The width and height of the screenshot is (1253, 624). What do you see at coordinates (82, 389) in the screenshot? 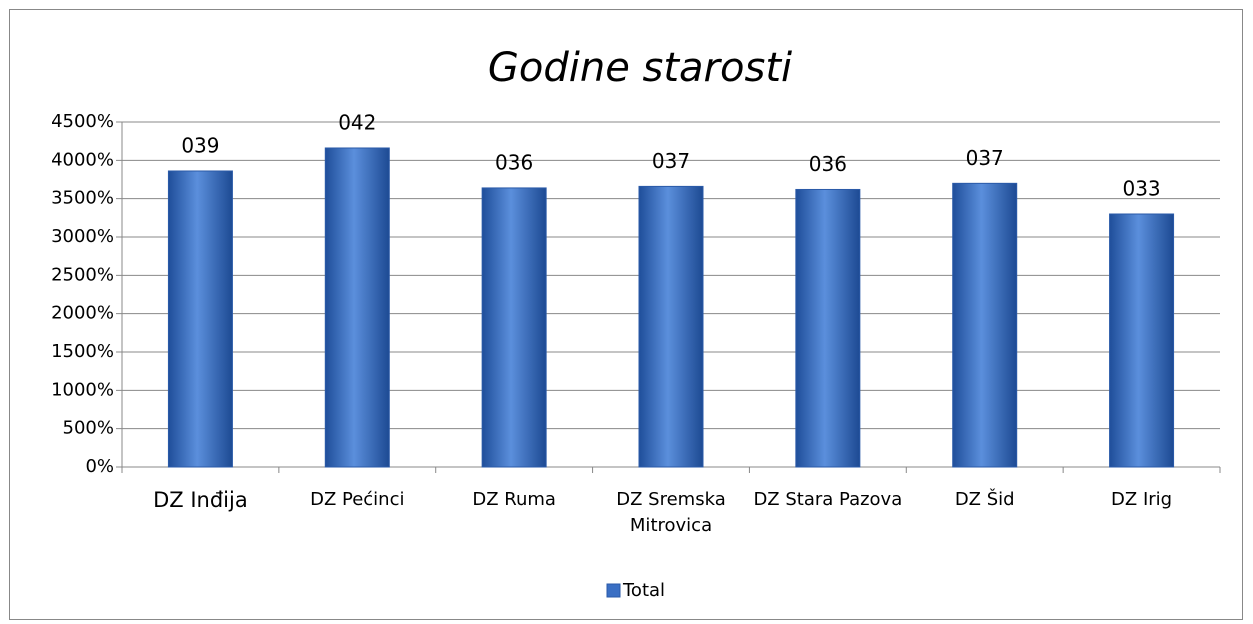
I see `y-tick-label: 1000%` at bounding box center [82, 389].